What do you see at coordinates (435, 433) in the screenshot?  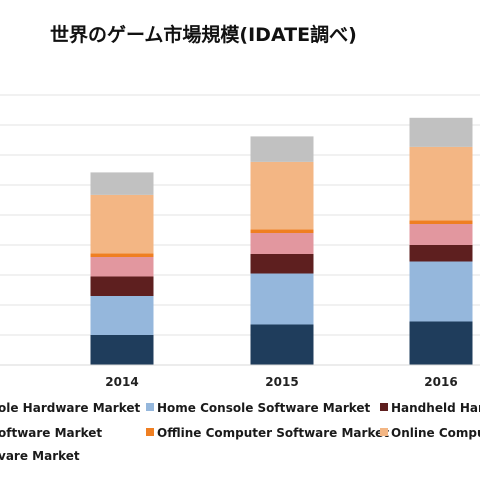 I see `legend-label: Online Compu` at bounding box center [435, 433].